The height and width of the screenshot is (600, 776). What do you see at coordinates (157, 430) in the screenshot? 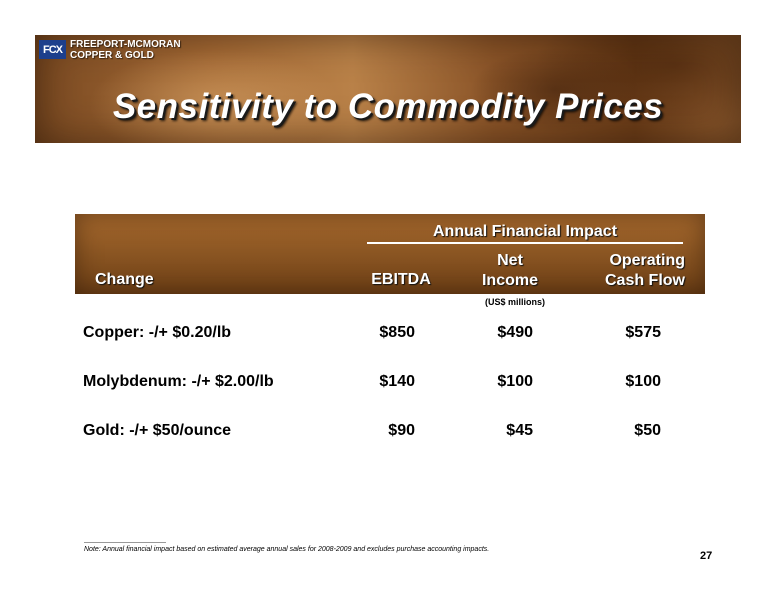
I see `row-label: Gold: -/+ $50/ounce` at bounding box center [157, 430].